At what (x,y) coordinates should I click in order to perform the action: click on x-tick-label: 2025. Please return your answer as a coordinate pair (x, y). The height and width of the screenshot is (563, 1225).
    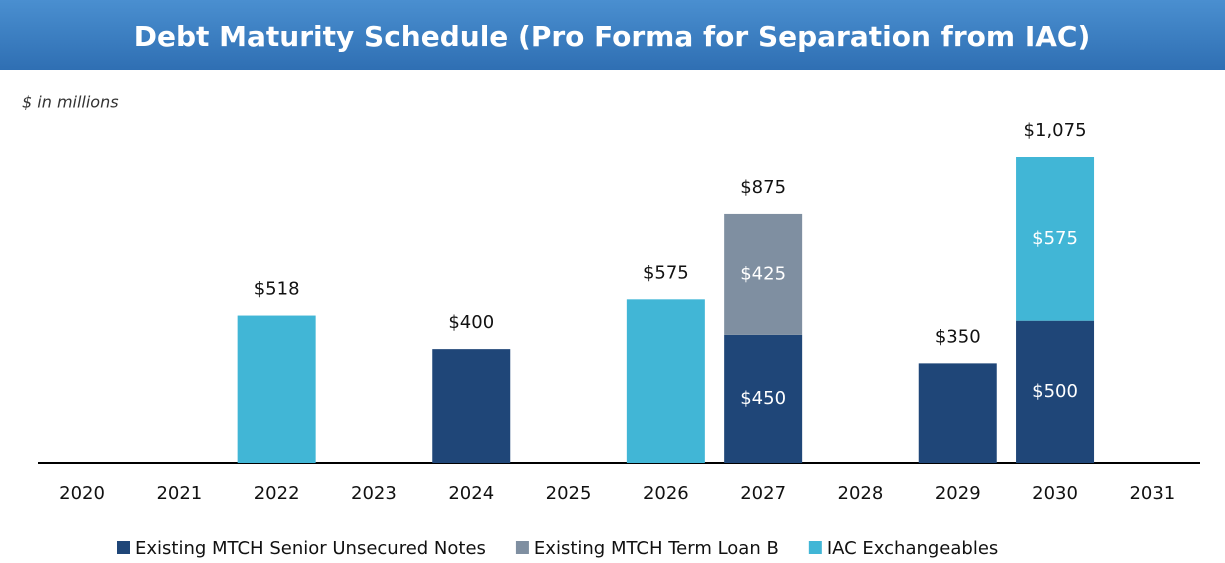
    Looking at the image, I should click on (569, 493).